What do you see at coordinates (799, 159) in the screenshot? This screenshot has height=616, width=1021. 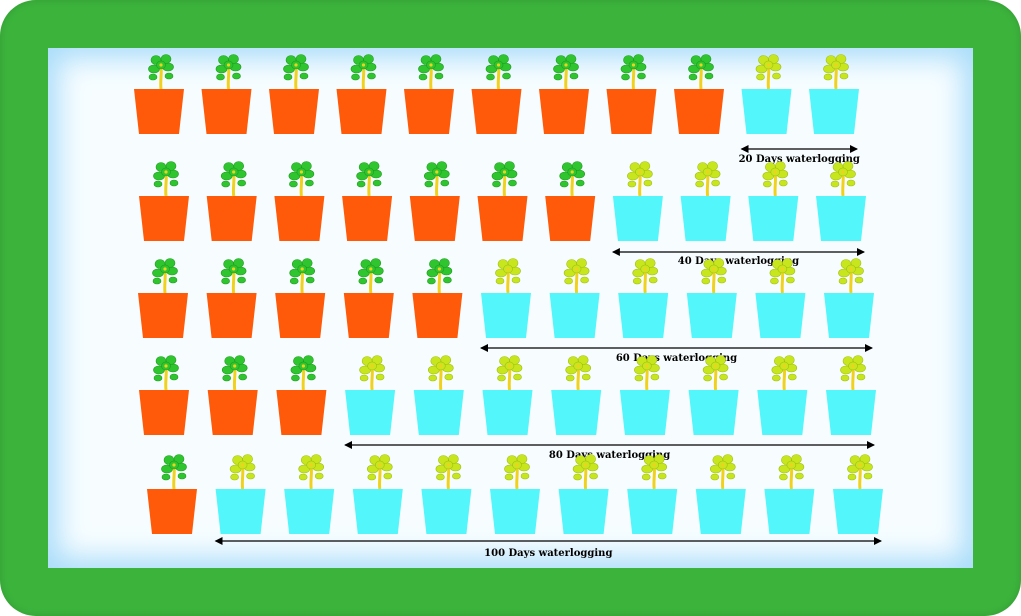 I see `waterlogging-duration-label: 20 Days waterlogging` at bounding box center [799, 159].